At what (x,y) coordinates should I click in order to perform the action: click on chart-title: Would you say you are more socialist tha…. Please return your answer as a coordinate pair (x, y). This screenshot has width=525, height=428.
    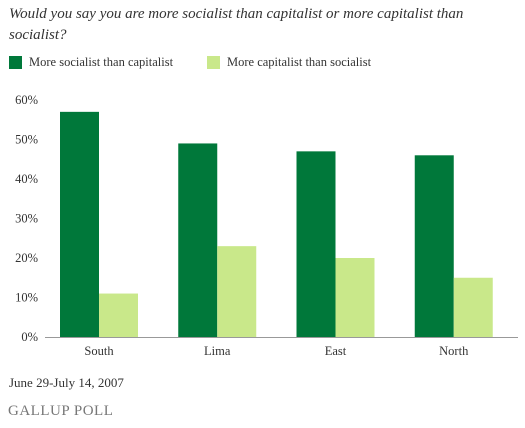
    Looking at the image, I should click on (236, 24).